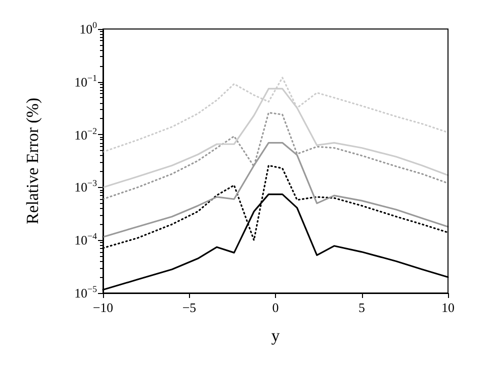 The image size is (480, 375). I want to click on y-tick-label: 10$^{0}$, so click(88, 28).